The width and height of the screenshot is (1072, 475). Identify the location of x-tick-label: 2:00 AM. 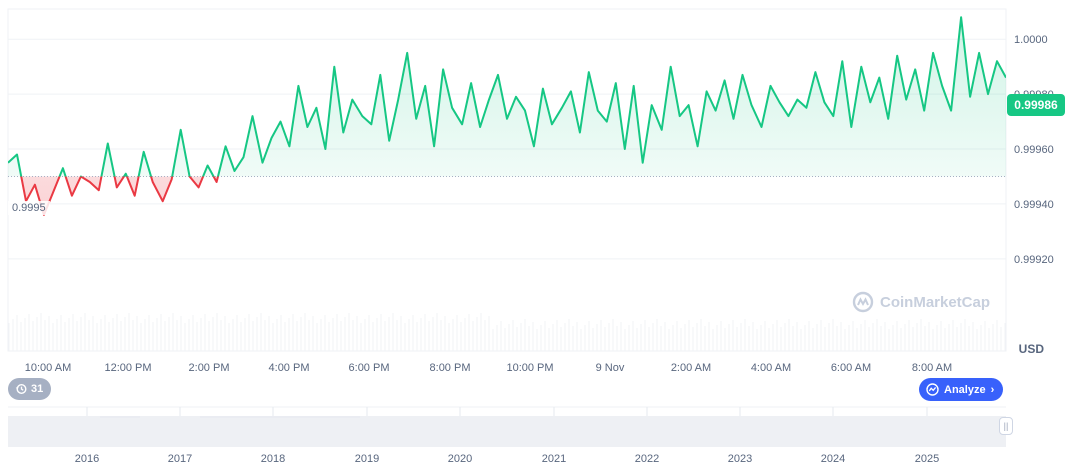
(691, 368).